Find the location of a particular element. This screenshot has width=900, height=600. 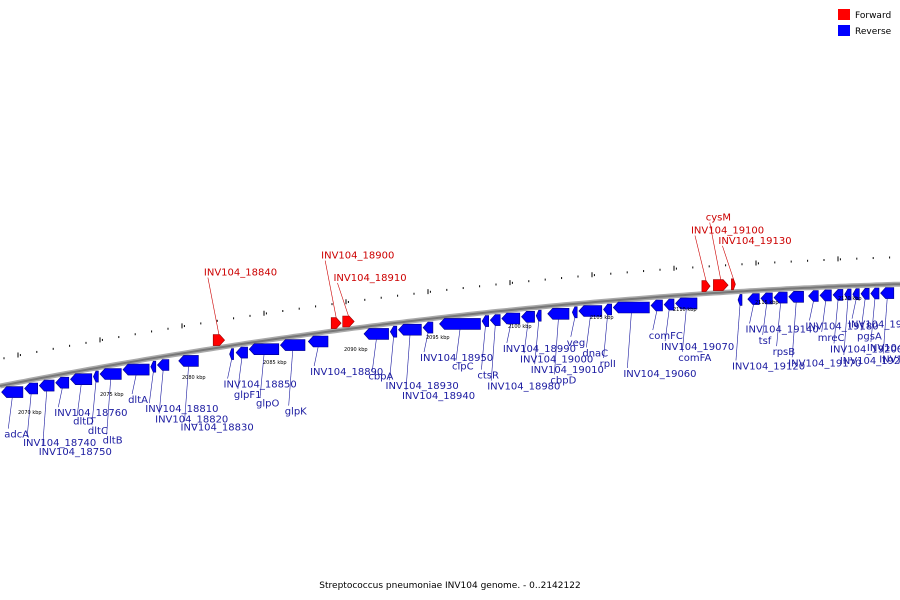

gene-arrow-glpo is located at coordinates (264, 349).